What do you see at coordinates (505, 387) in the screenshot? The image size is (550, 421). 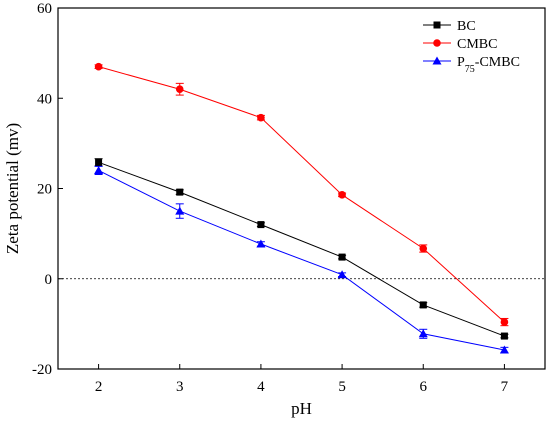 I see `x-tick-label: 7` at bounding box center [505, 387].